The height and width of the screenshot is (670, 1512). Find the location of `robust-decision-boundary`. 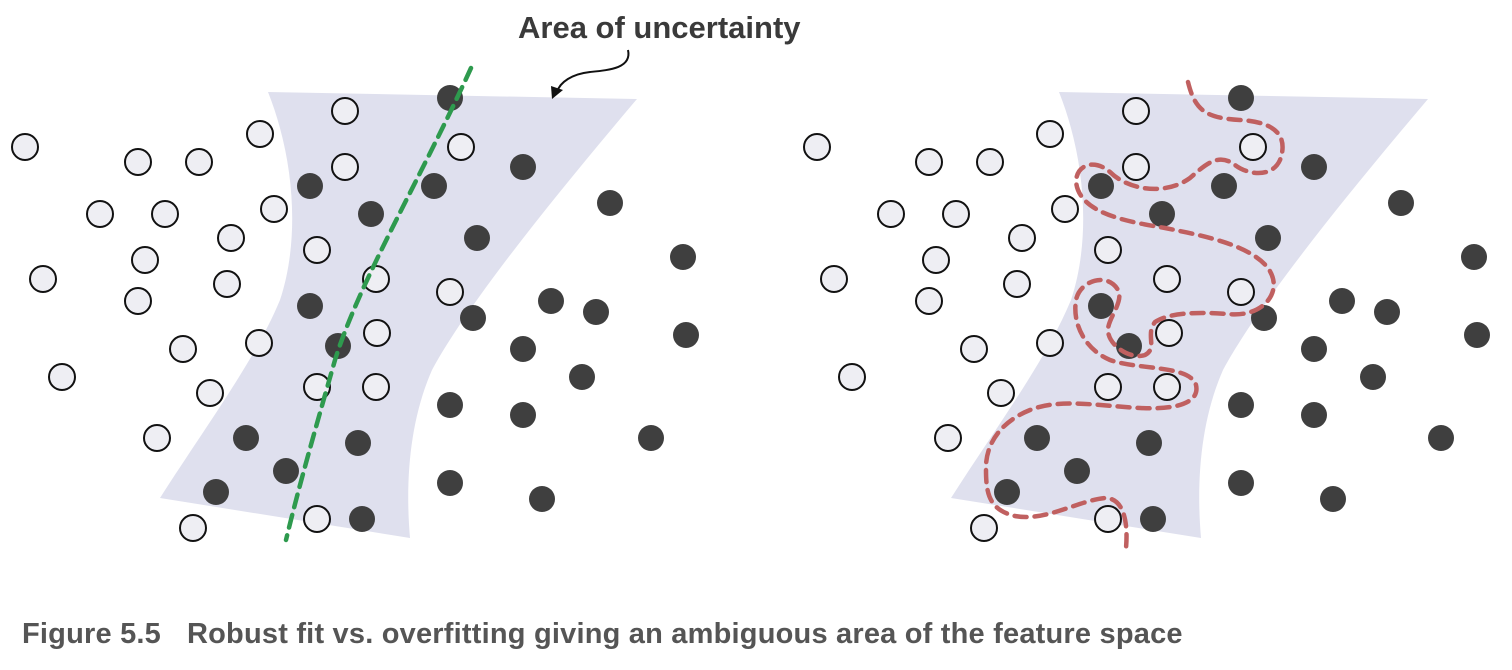

robust-decision-boundary is located at coordinates (378, 304).